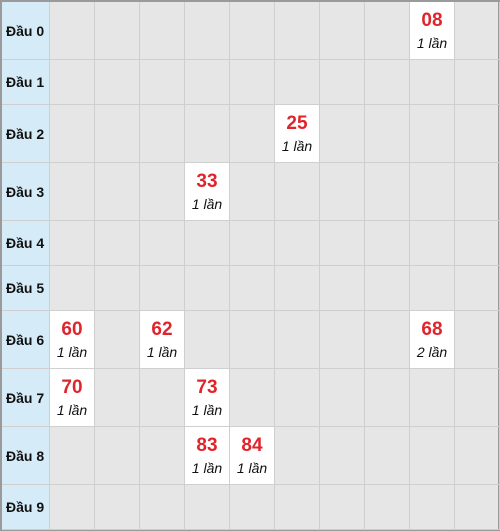 This screenshot has height=531, width=500. What do you see at coordinates (26, 243) in the screenshot?
I see `row-label: Đầu 4` at bounding box center [26, 243].